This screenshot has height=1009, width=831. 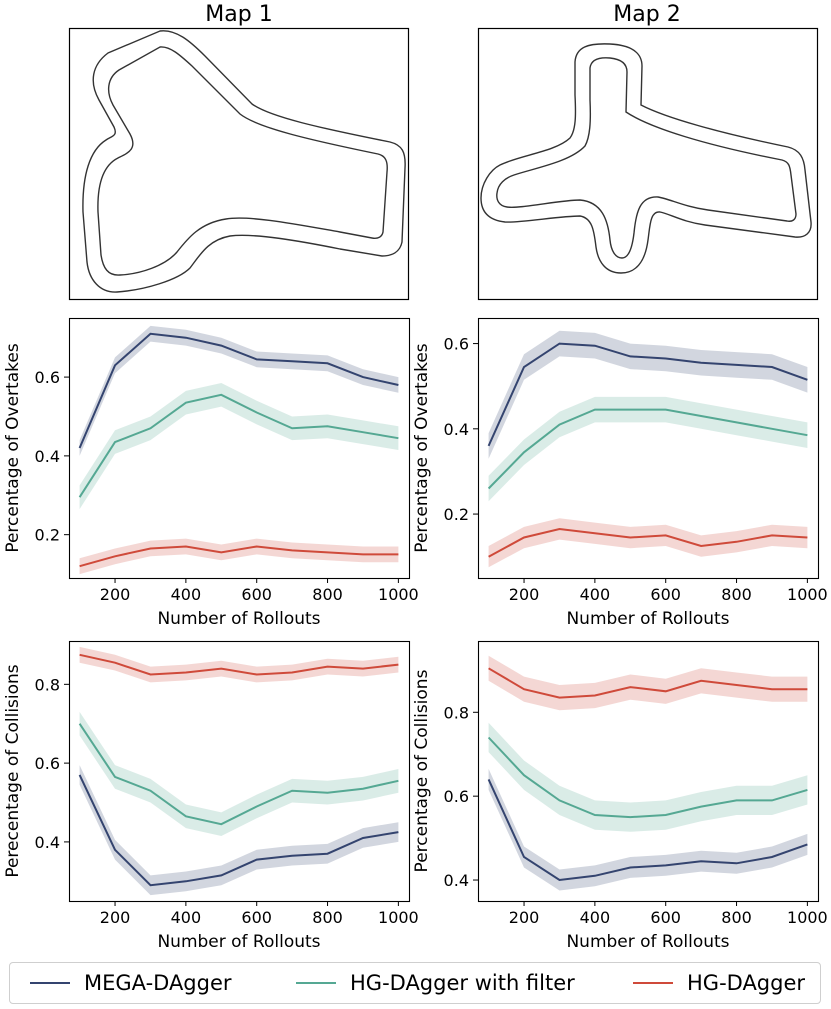 I want to click on map-1-overtakes-band-hg-dagger-with-filter, so click(x=239, y=446).